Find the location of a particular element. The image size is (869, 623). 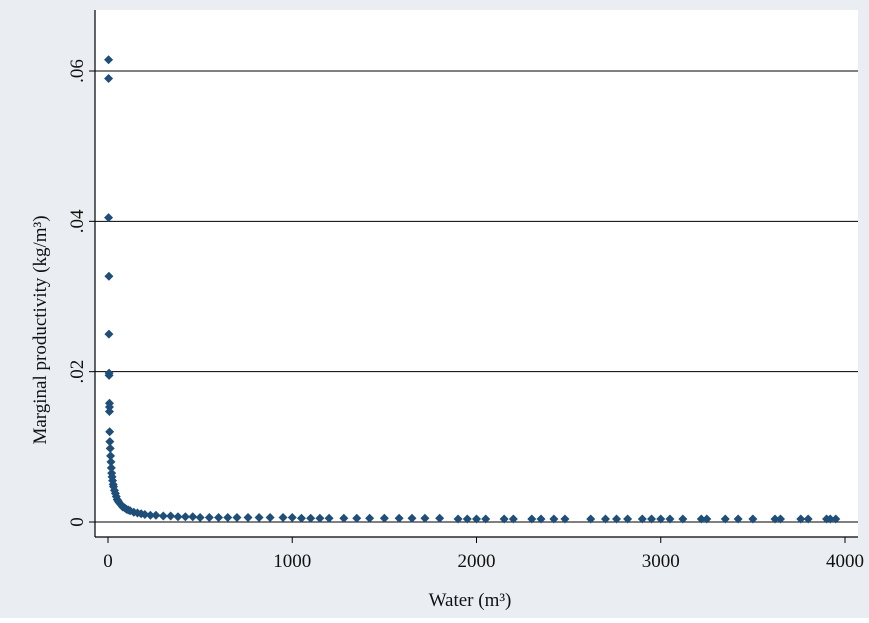

y-tick-label: .06 is located at coordinates (77, 71).